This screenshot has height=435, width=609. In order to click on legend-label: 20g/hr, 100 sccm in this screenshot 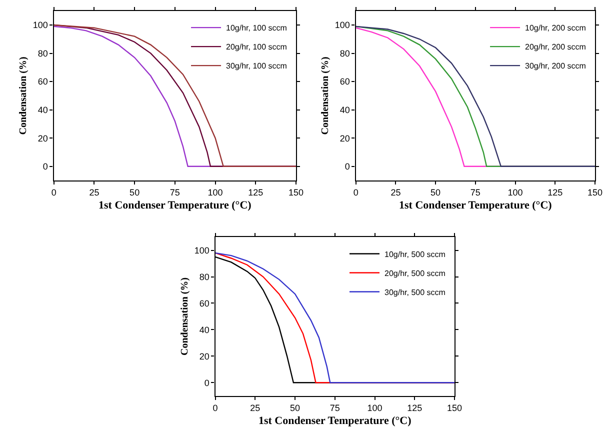, I will do `click(257, 47)`.